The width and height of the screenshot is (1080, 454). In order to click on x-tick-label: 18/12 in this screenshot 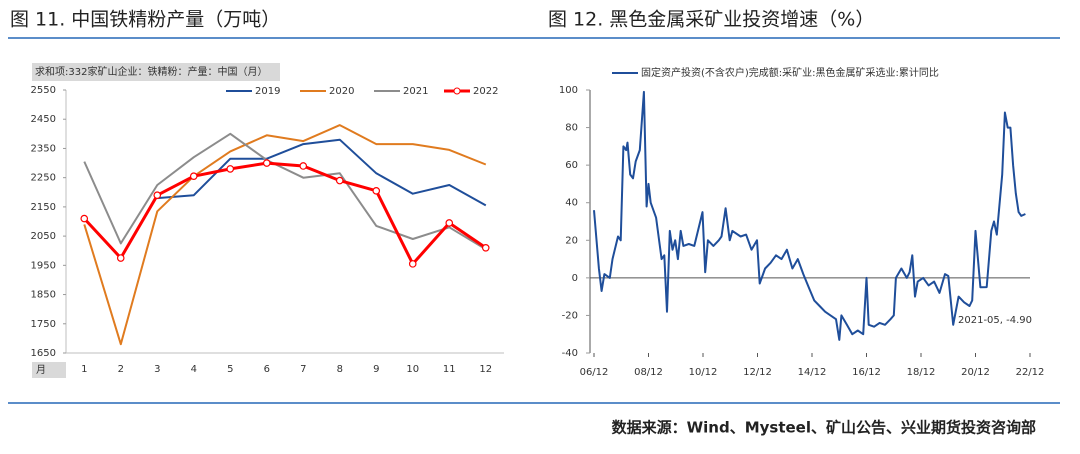, I will do `click(921, 372)`.